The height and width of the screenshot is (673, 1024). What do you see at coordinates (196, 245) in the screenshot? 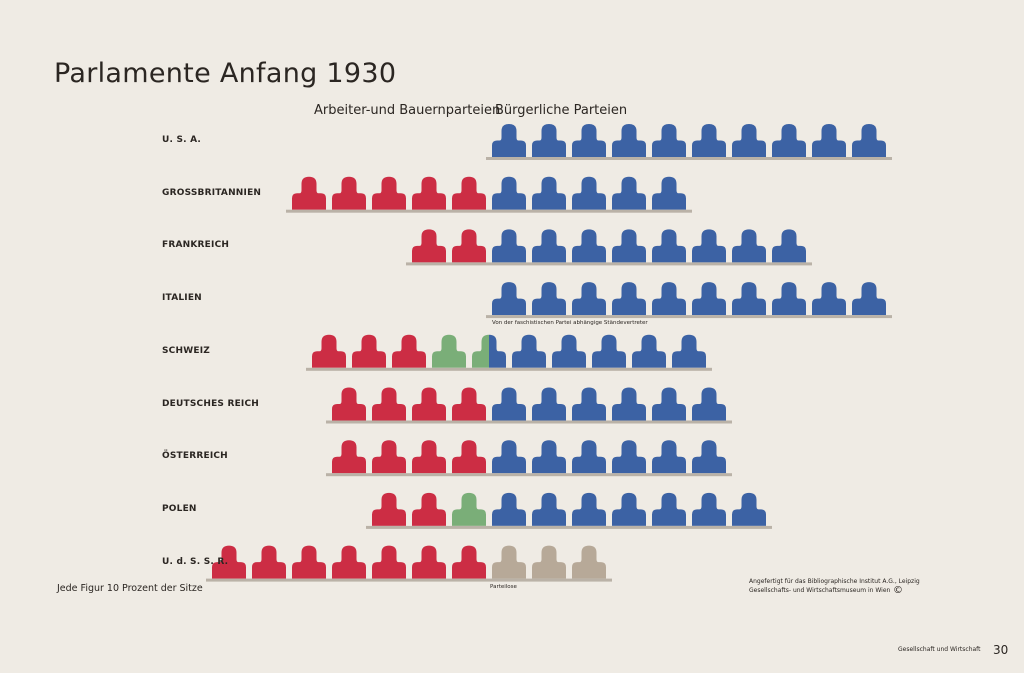
I see `row-label: FRANKREICH` at bounding box center [196, 245].